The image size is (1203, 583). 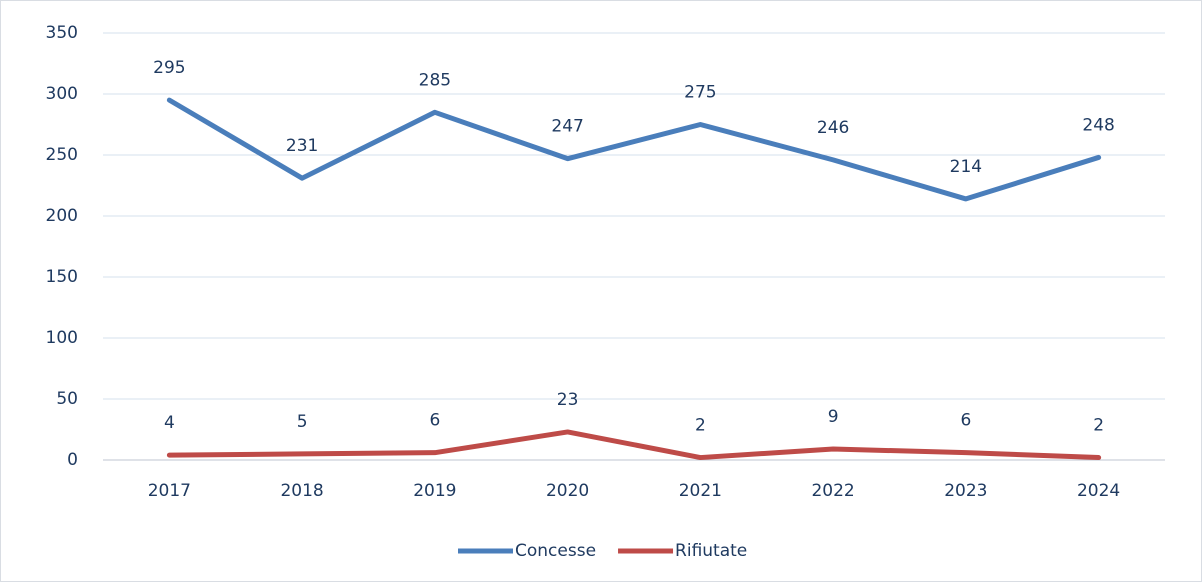 What do you see at coordinates (833, 417) in the screenshot?
I see `data-label: 9` at bounding box center [833, 417].